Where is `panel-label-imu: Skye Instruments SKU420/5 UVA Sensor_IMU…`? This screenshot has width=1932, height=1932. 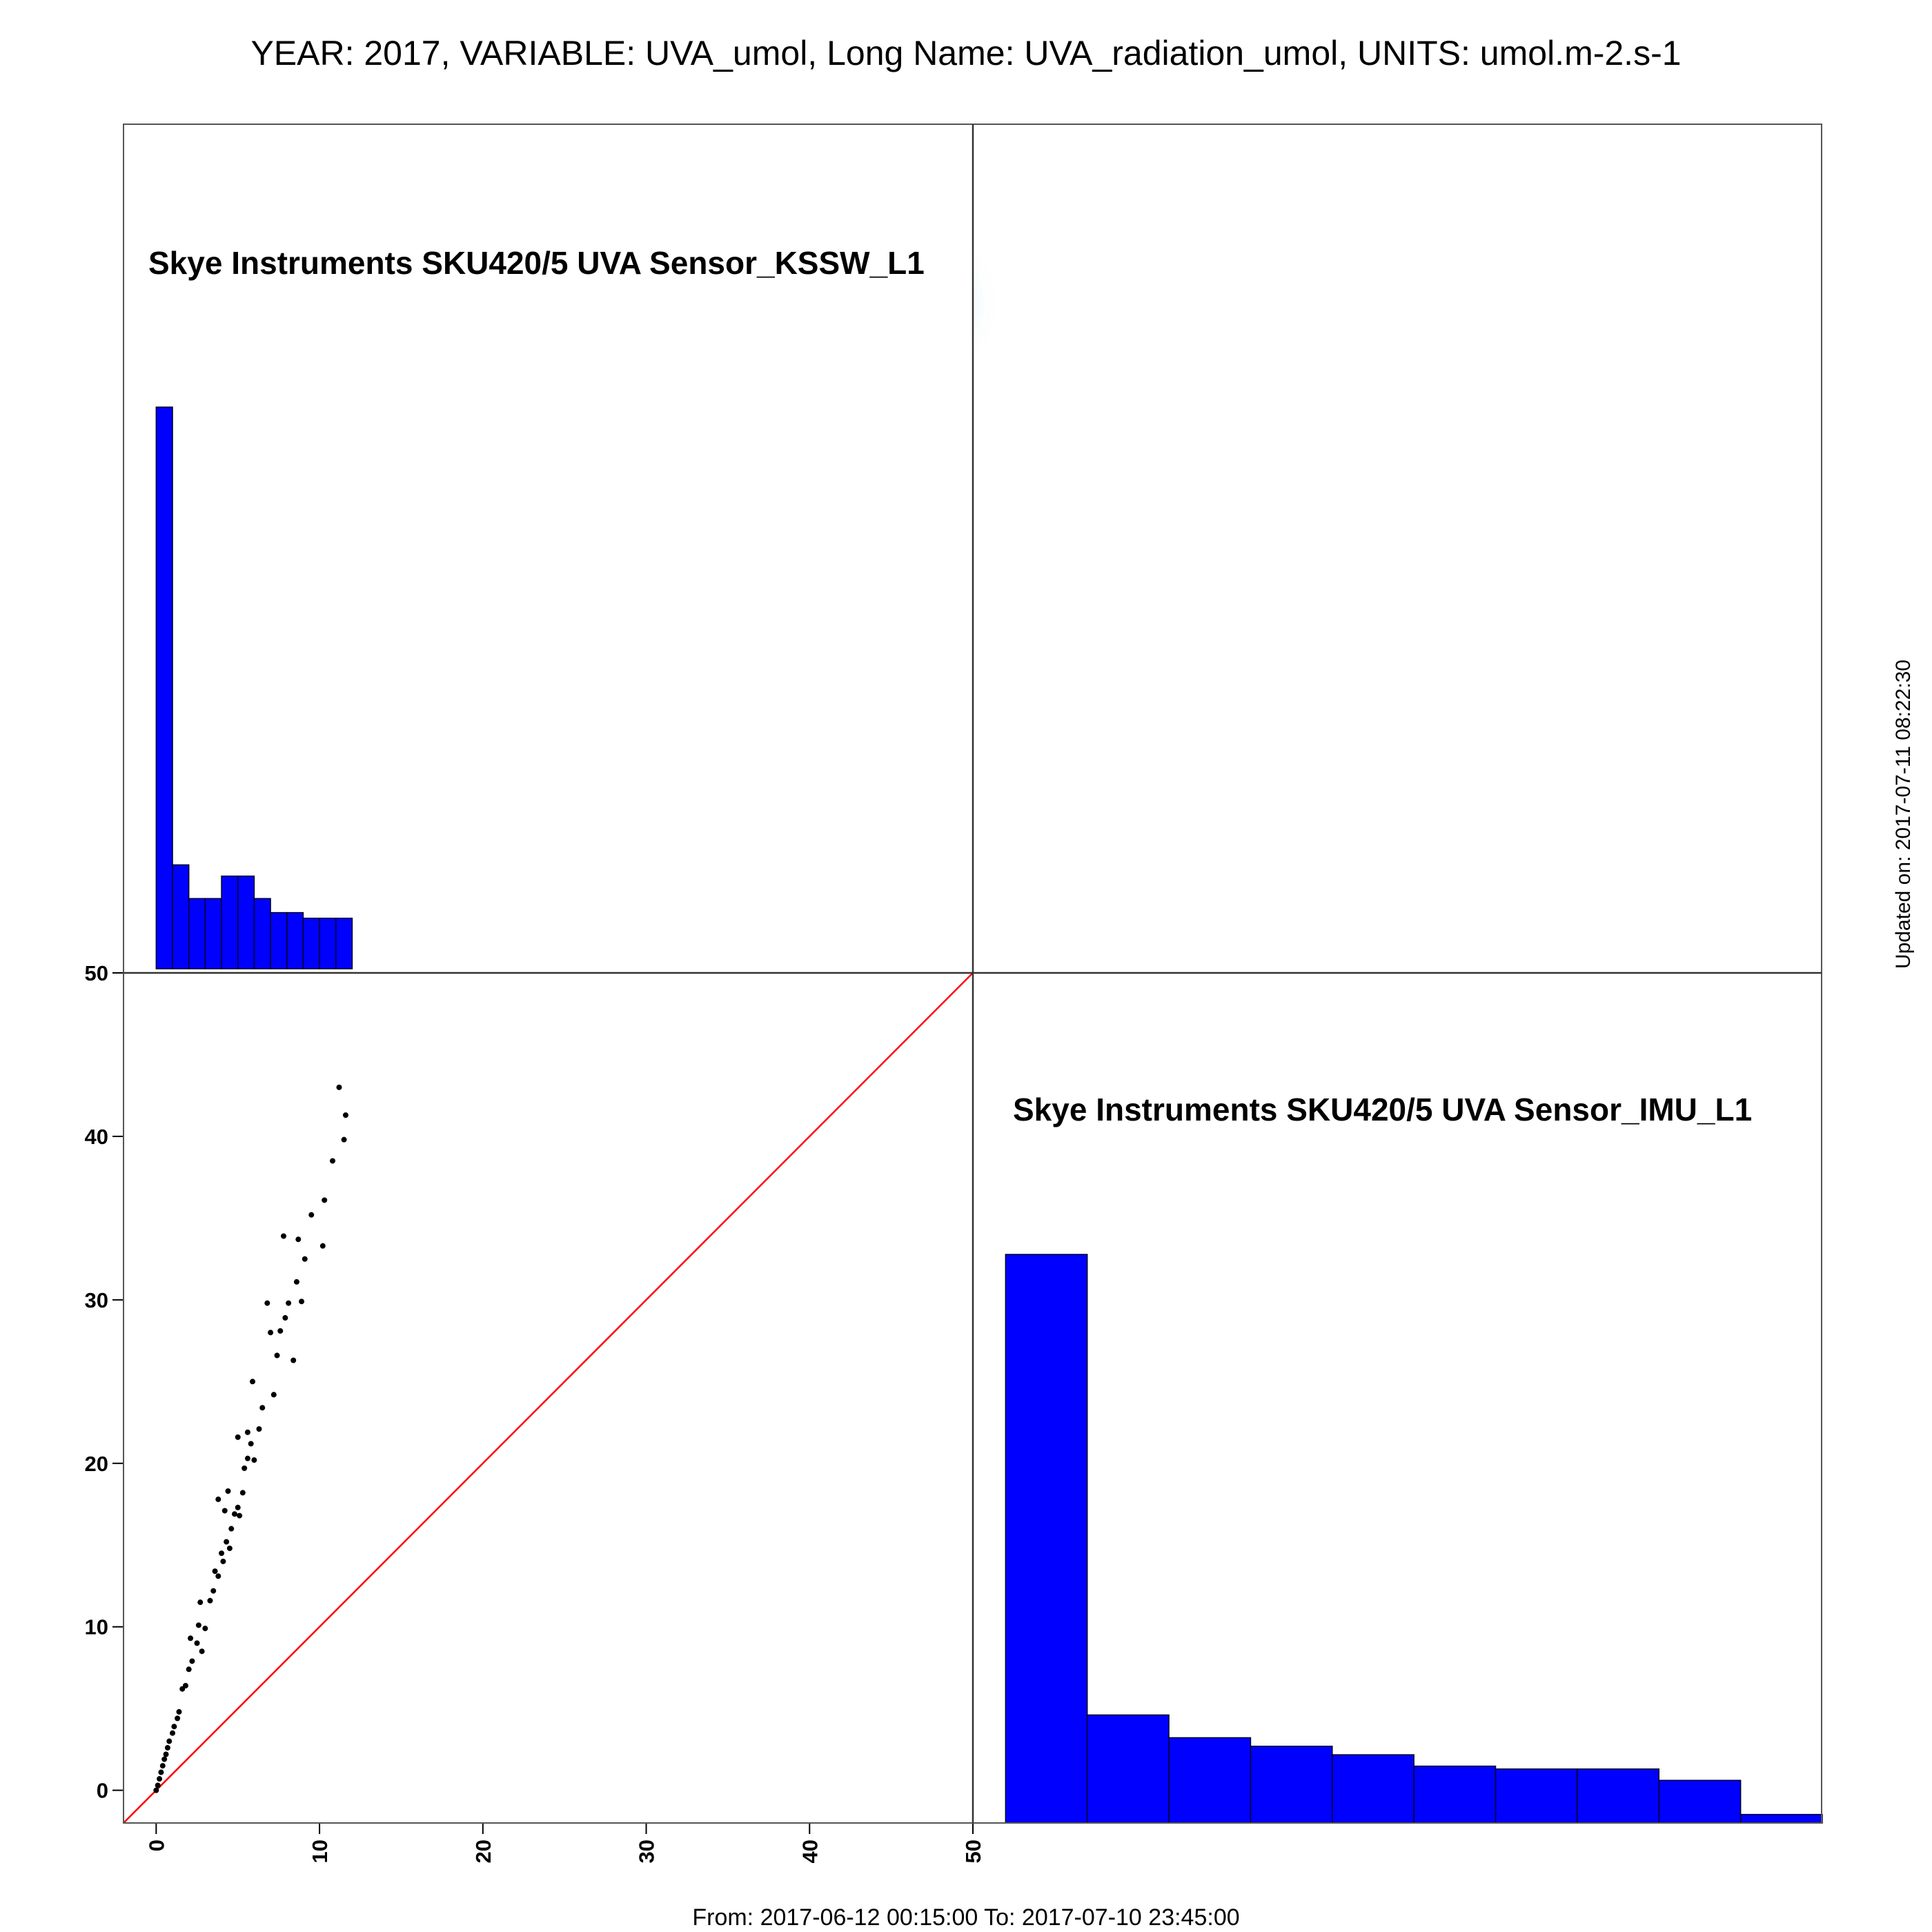
panel-label-imu: Skye Instruments SKU420/5 UVA Sensor_IMU… is located at coordinates (1382, 1109).